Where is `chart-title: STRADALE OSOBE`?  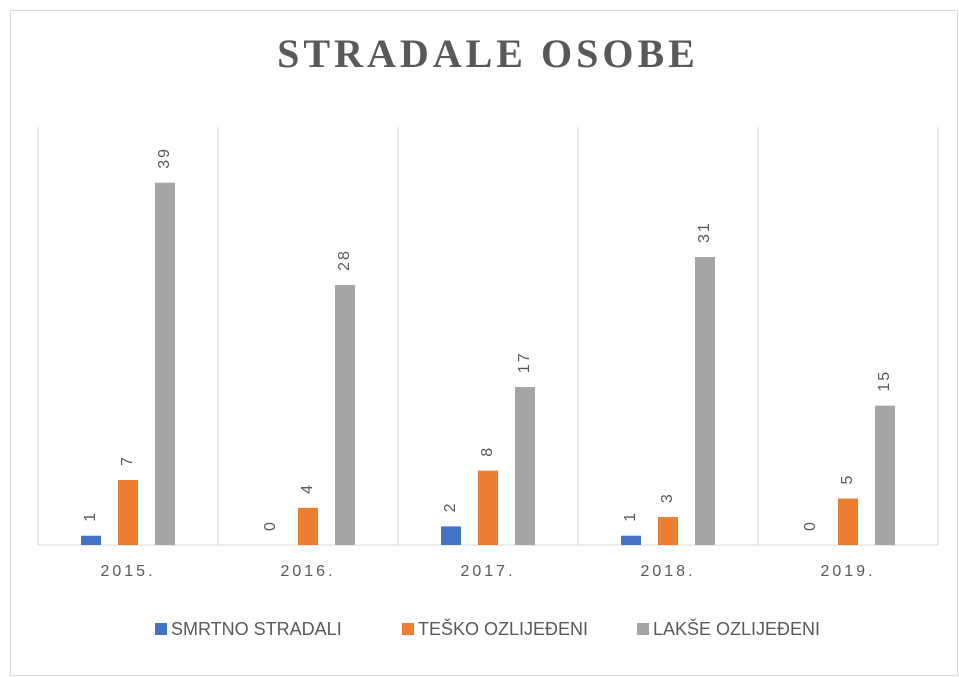
chart-title: STRADALE OSOBE is located at coordinates (488, 53).